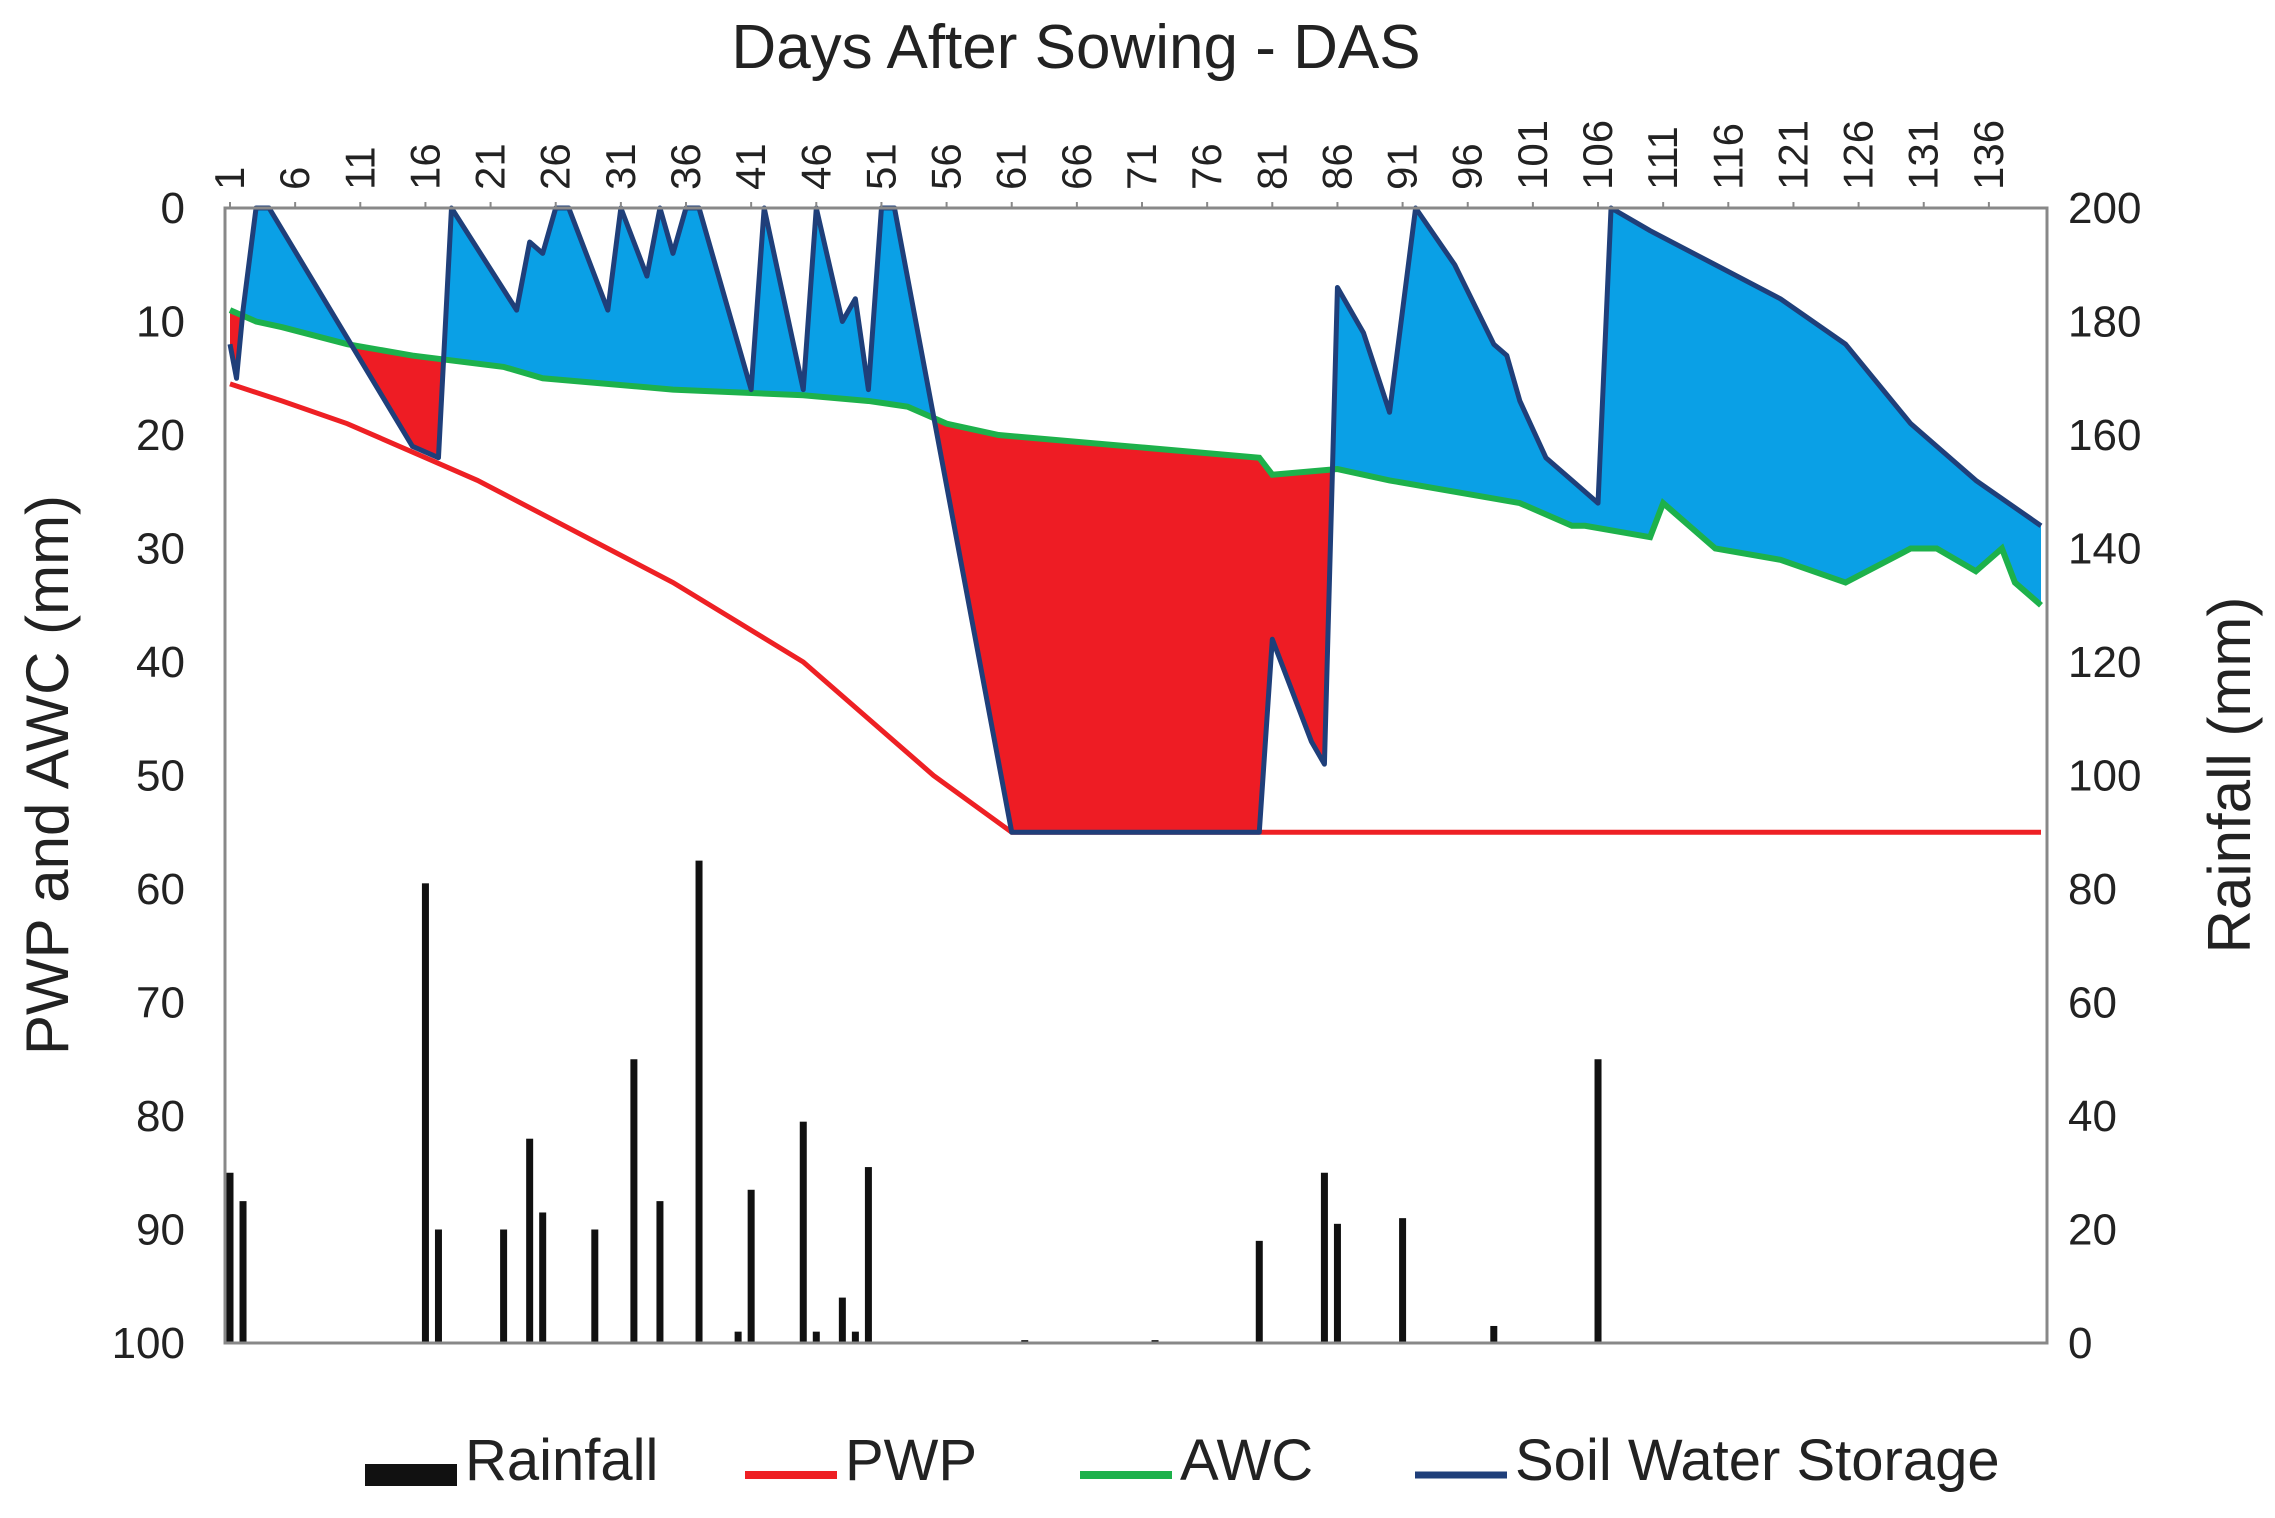  Describe the element at coordinates (1532, 155) in the screenshot. I see `x-tick-label: 101` at that location.